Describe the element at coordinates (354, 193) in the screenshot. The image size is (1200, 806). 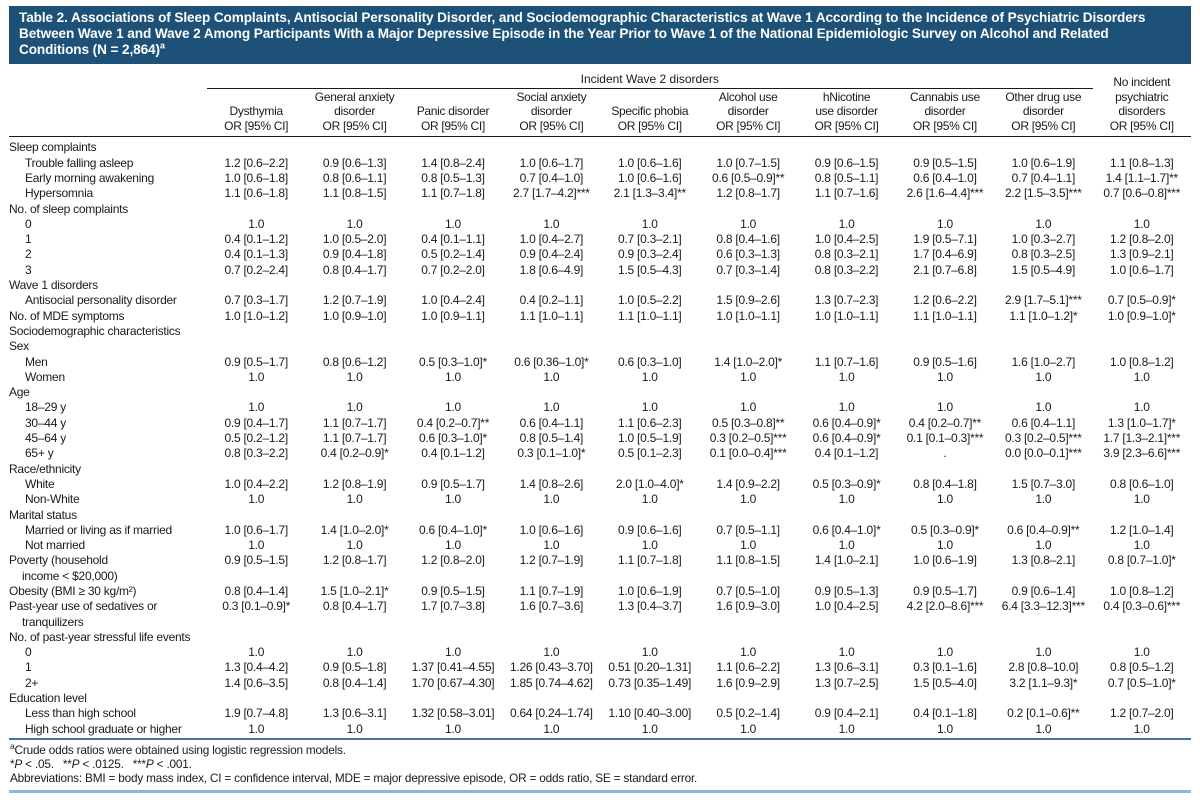
I see `cell: 1.1 [0.8–1.5]` at that location.